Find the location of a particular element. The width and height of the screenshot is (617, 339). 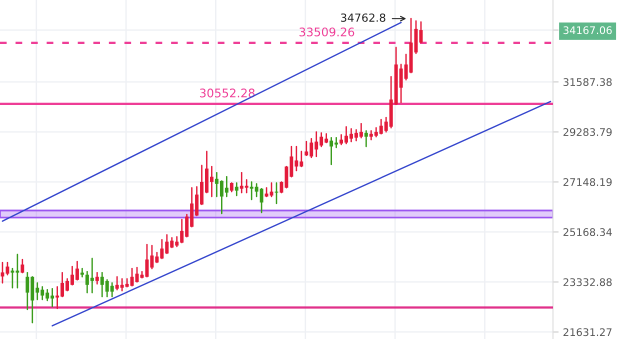

ref-line-label: 33509.26 is located at coordinates (327, 32).